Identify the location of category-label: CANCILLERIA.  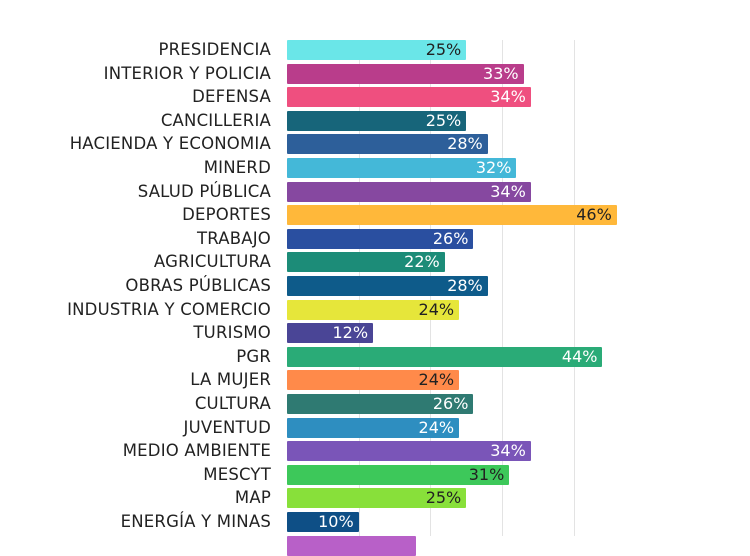
(215, 120).